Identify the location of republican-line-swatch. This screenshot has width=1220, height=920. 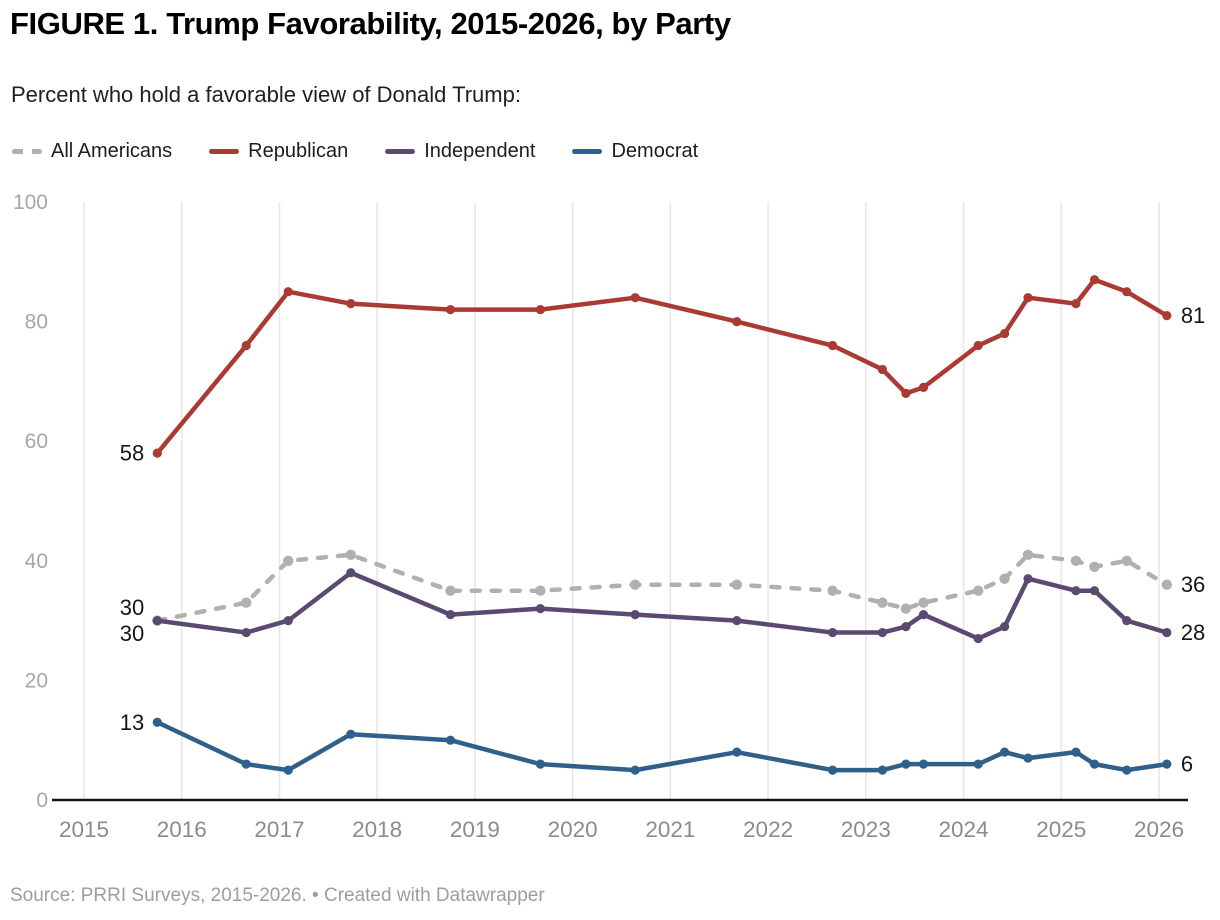
(224, 151).